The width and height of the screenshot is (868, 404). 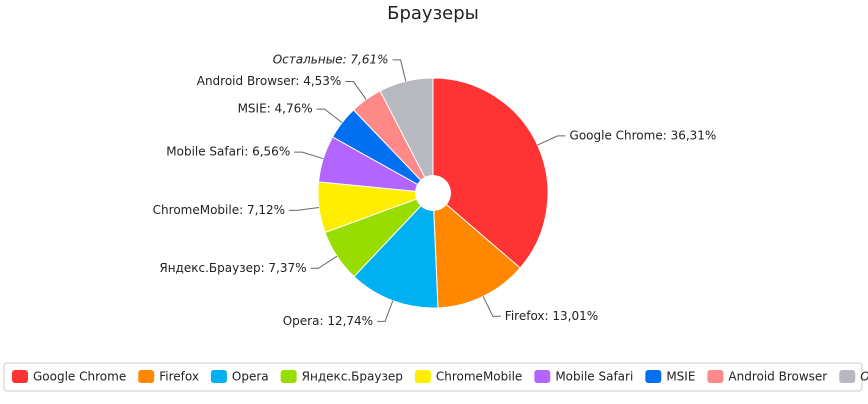 What do you see at coordinates (433, 193) in the screenshot?
I see `donut-hole` at bounding box center [433, 193].